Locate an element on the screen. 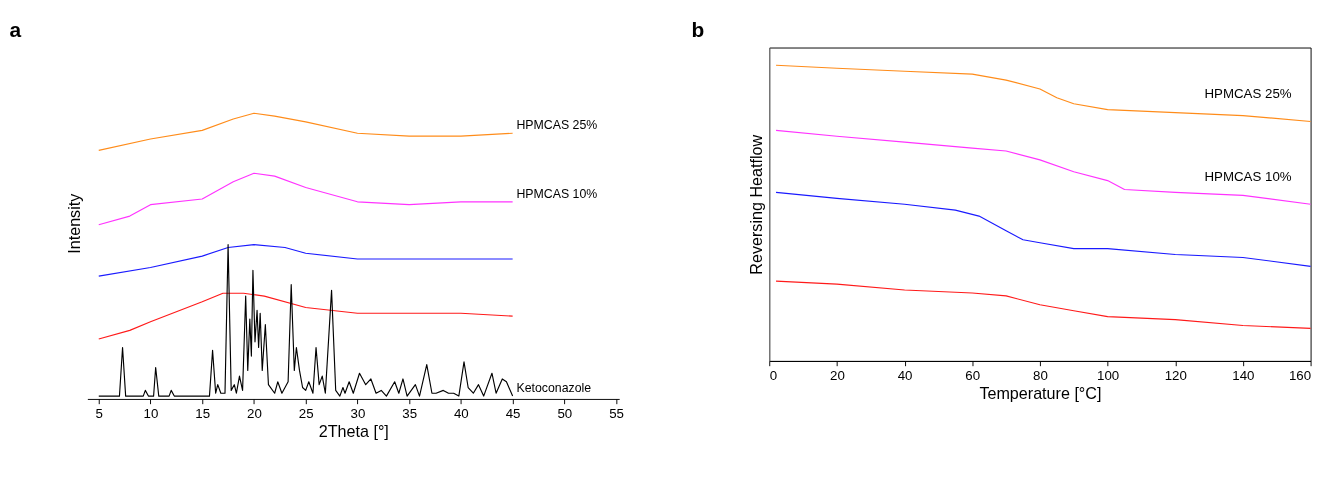 The height and width of the screenshot is (484, 1322). chart-title: a is located at coordinates (15, 30).